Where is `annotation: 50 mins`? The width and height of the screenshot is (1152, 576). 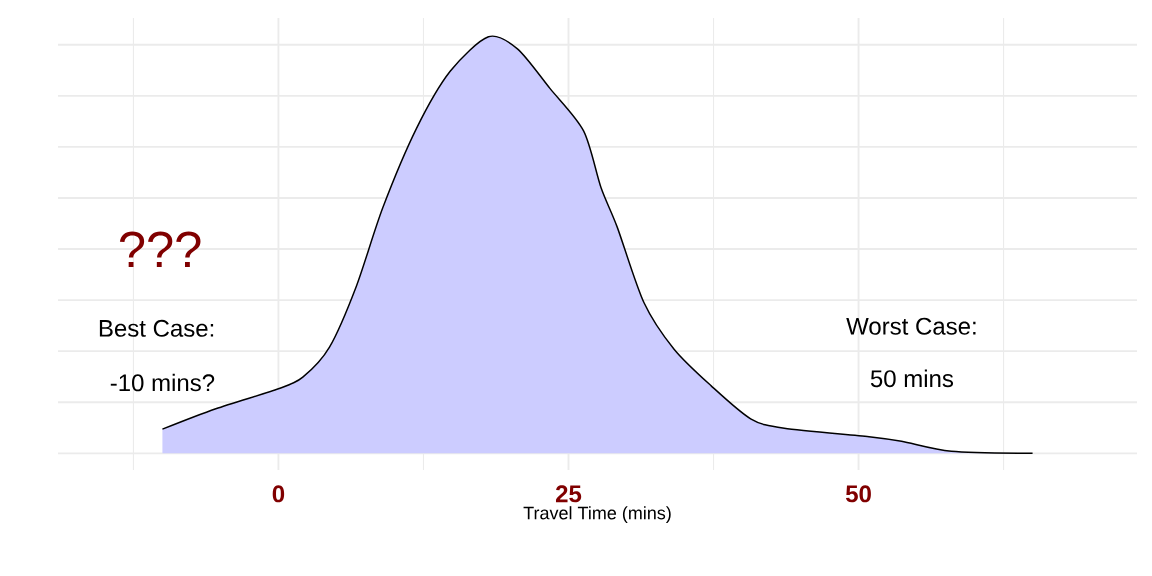
annotation: 50 mins is located at coordinates (912, 378).